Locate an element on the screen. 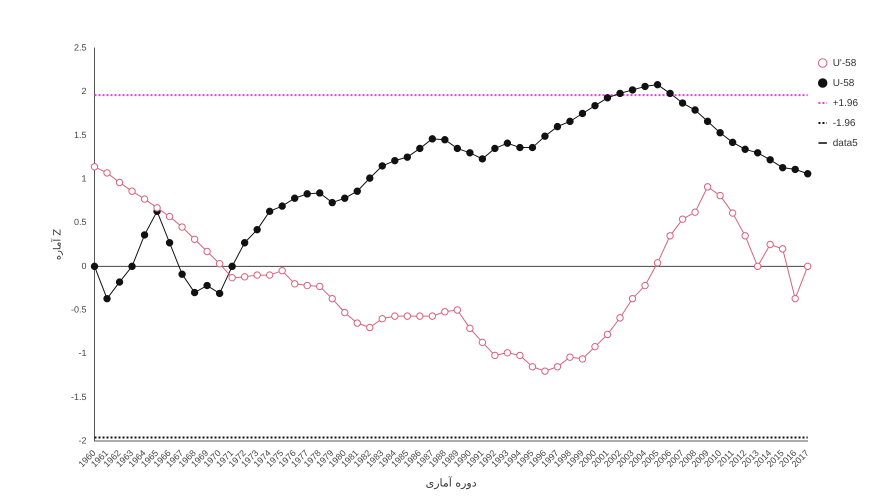 The width and height of the screenshot is (886, 502). legend-label: data5 is located at coordinates (845, 143).